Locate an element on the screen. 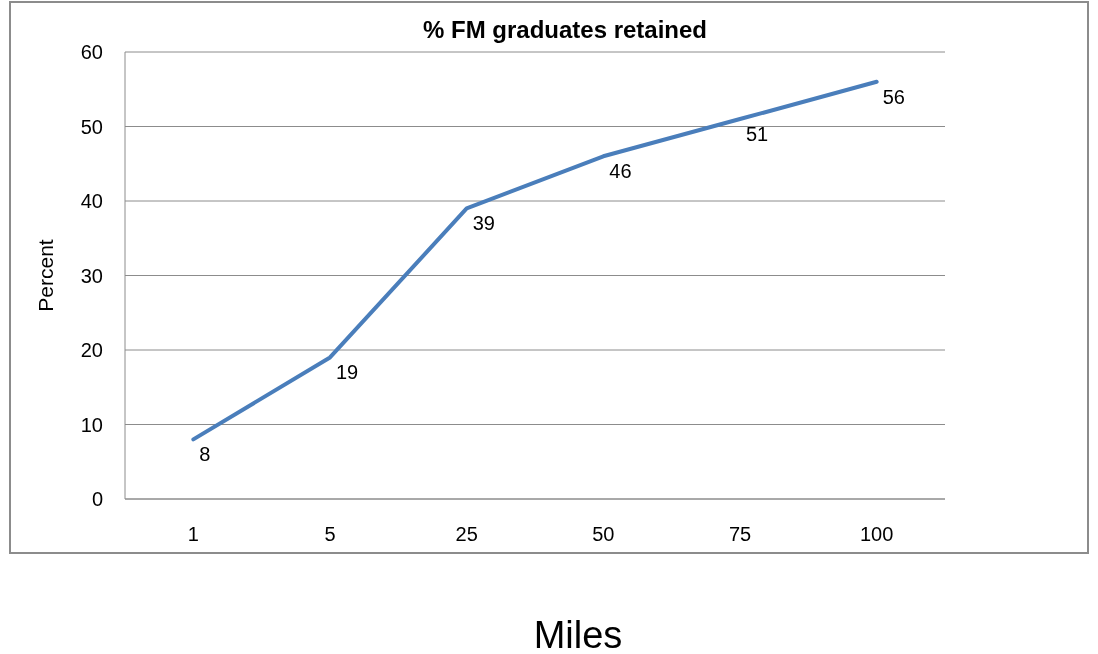  x-tick-label: 25 is located at coordinates (466, 534).